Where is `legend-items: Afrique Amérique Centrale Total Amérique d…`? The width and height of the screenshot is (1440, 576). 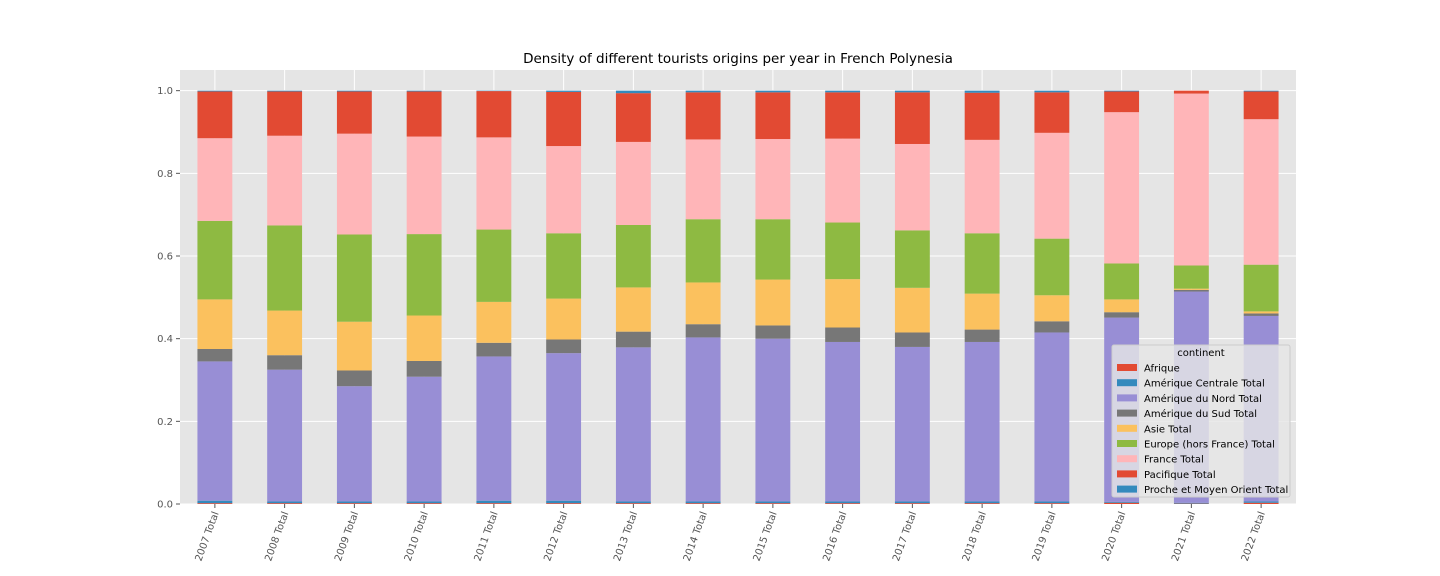 legend-items: Afrique Amérique Centrale Total Amérique d… is located at coordinates (1202, 430).